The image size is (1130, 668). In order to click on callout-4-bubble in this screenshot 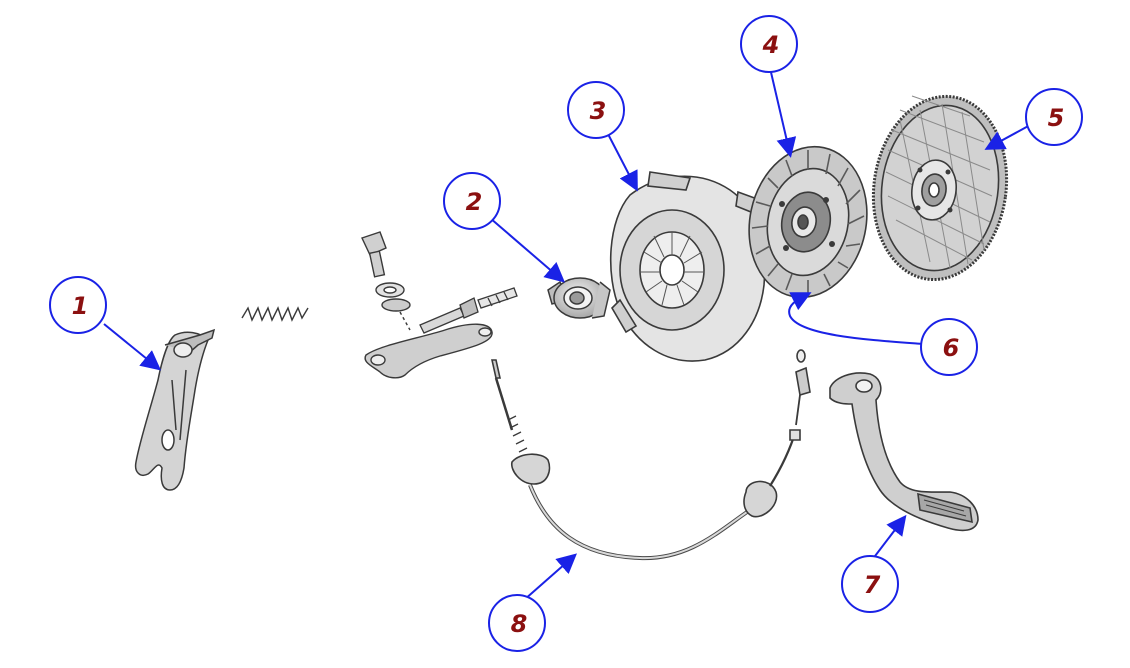, I will do `click(769, 44)`.